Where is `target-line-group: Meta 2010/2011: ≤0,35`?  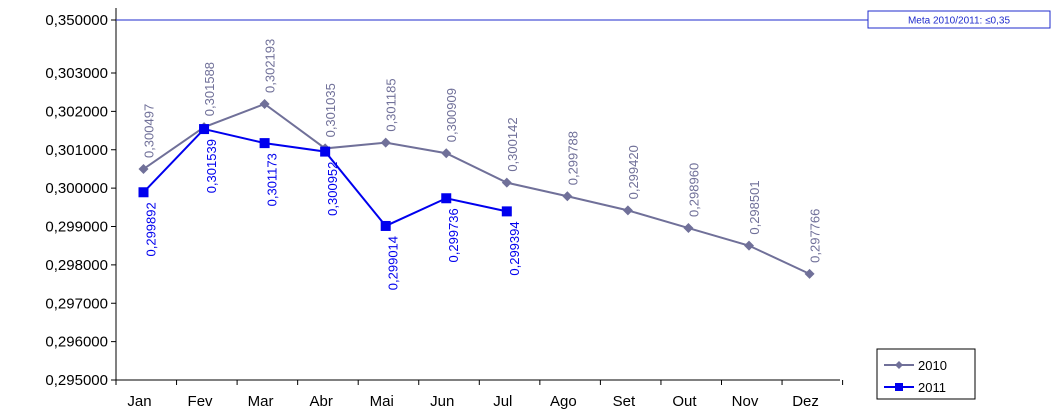
target-line-group: Meta 2010/2011: ≤0,35 is located at coordinates (583, 19).